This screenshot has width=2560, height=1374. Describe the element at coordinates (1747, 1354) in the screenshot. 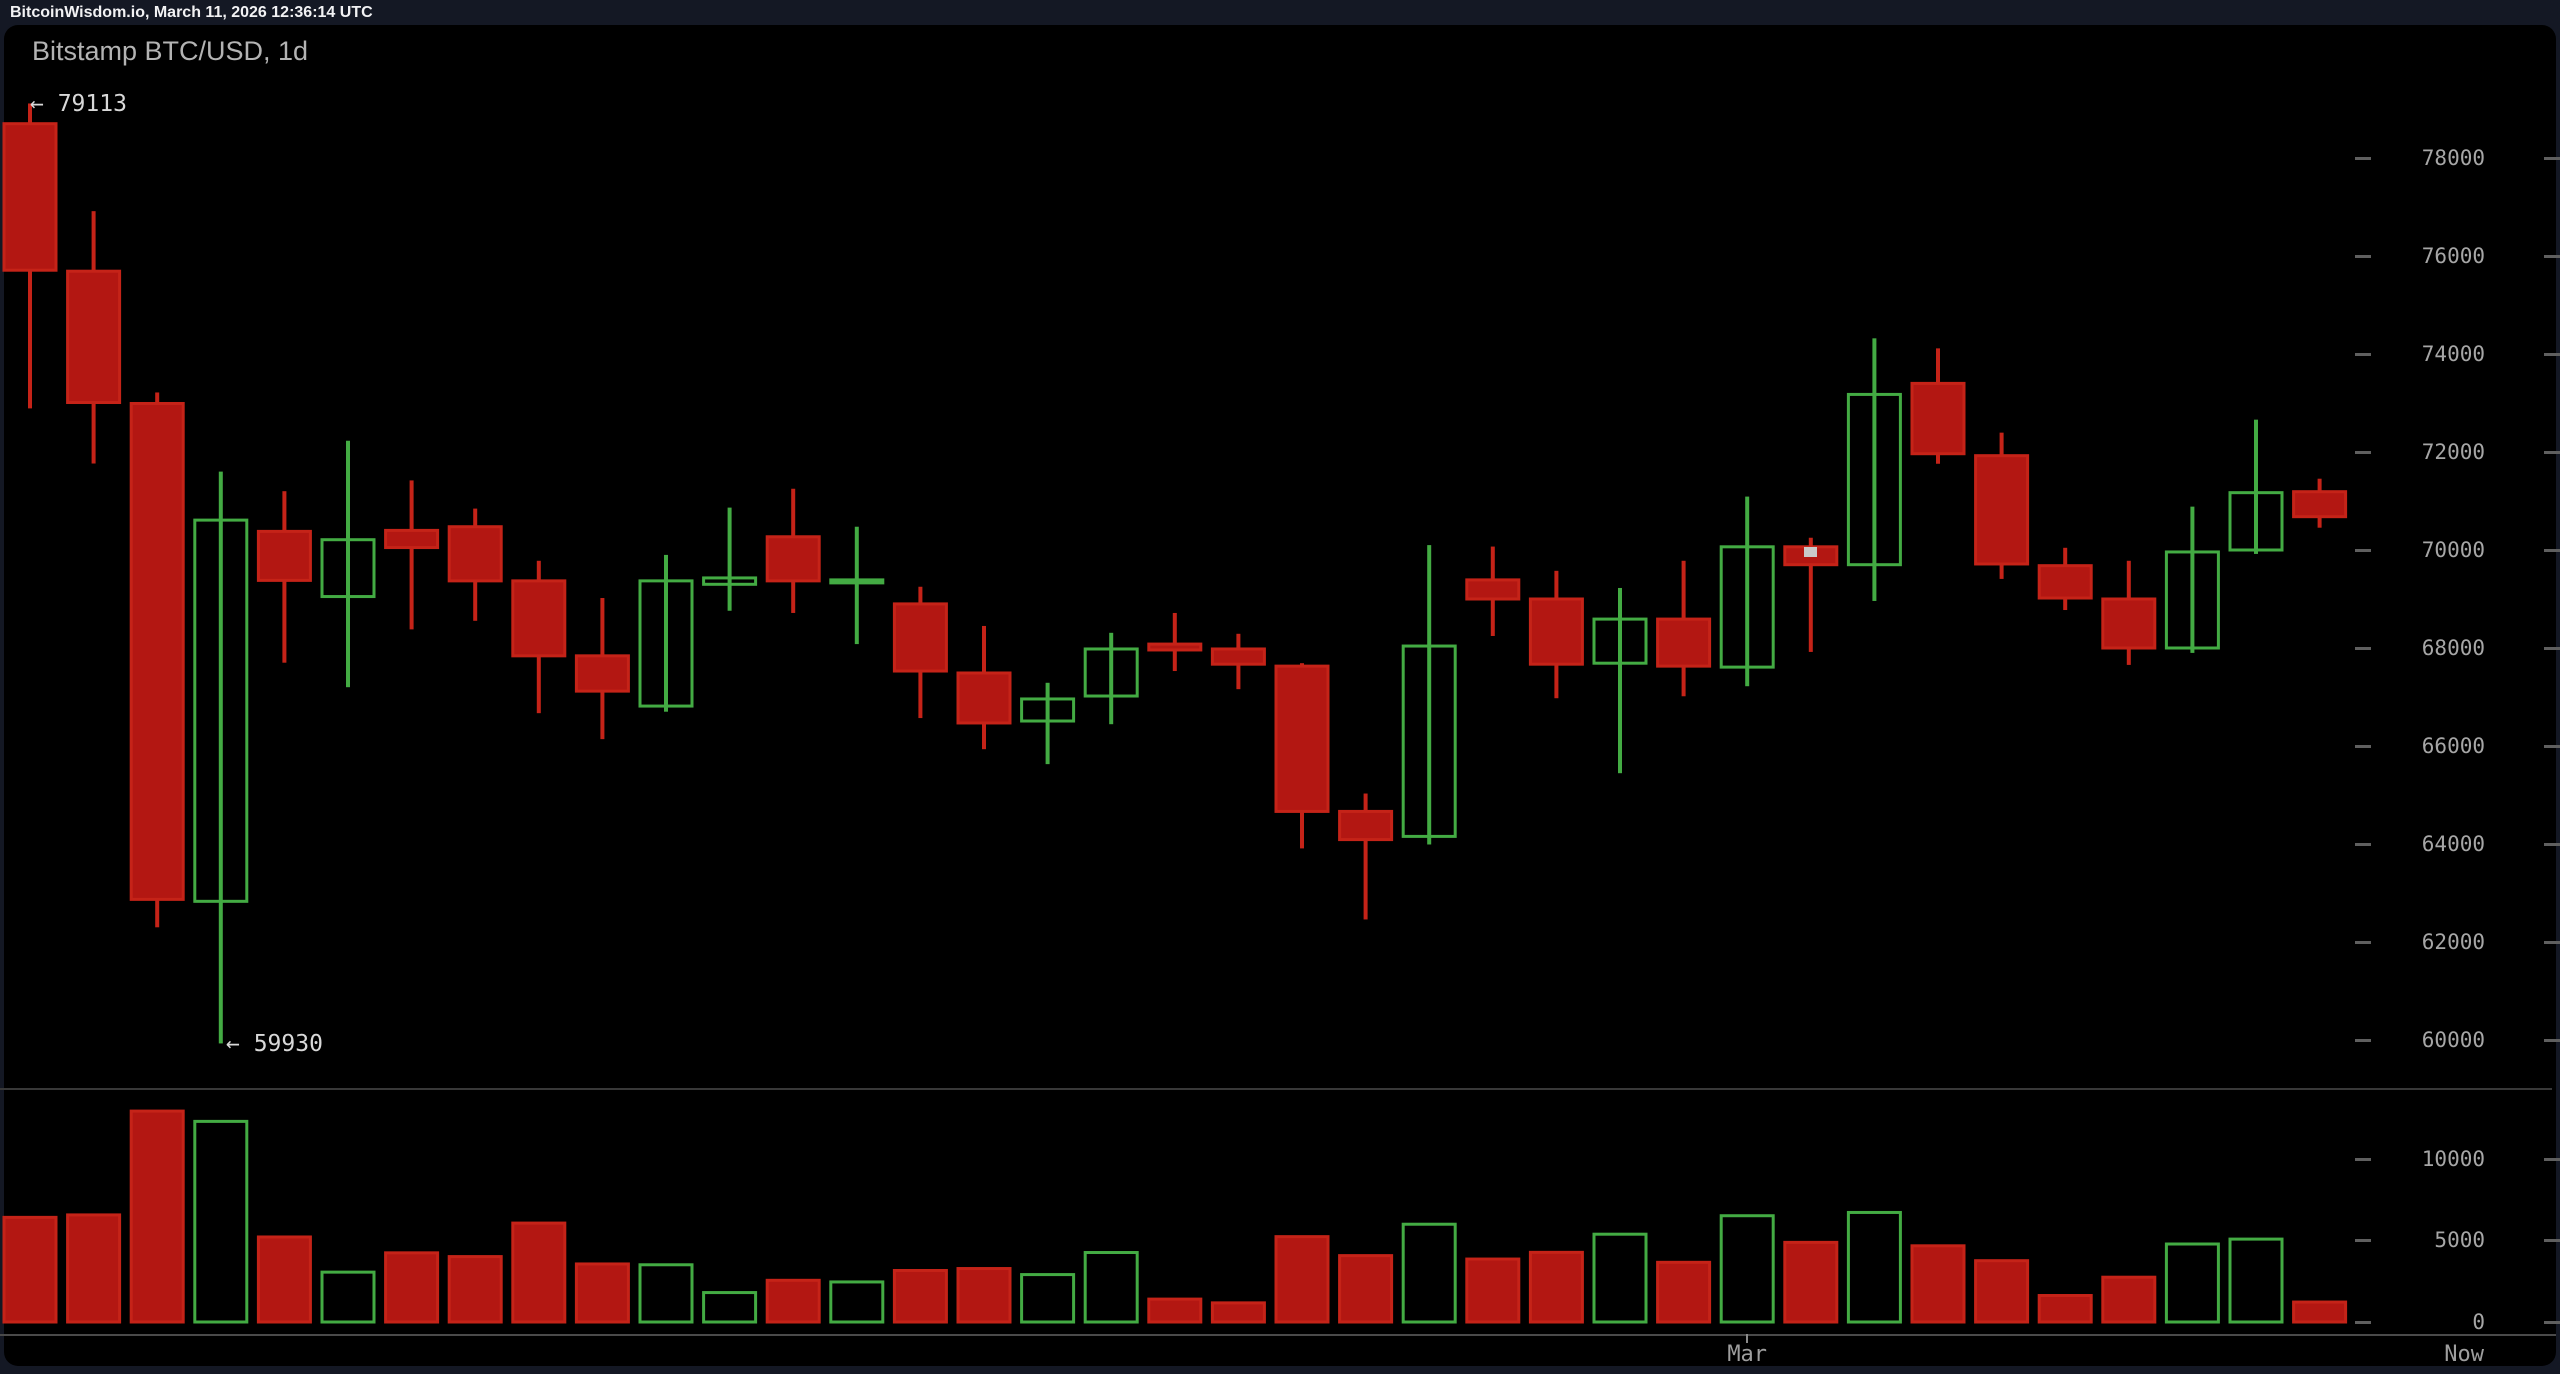

I see `x-axis-label-mar: Mar` at that location.